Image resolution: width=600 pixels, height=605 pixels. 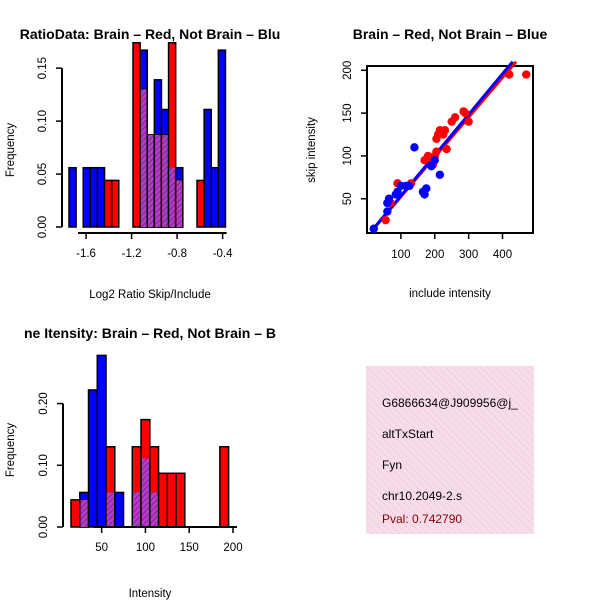 What do you see at coordinates (132, 254) in the screenshot?
I see `ratio-x-tick-label: -1.2` at bounding box center [132, 254].